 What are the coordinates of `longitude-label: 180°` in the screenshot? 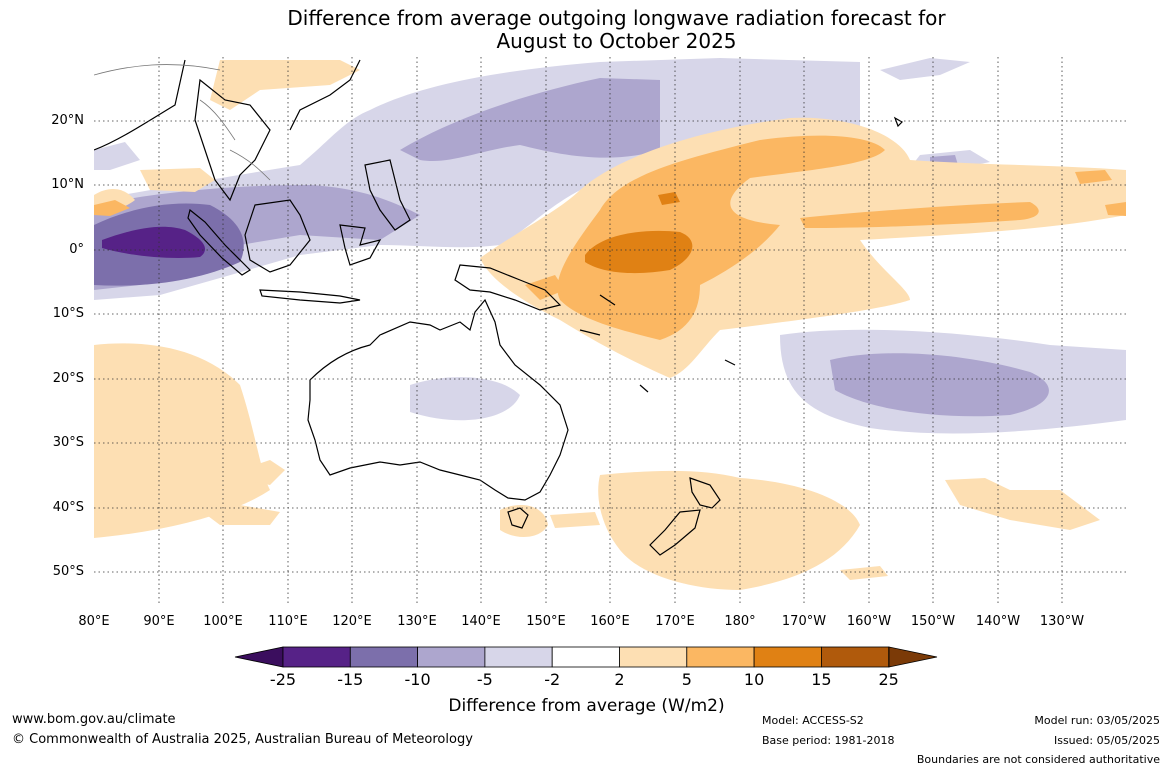 It's located at (740, 621).